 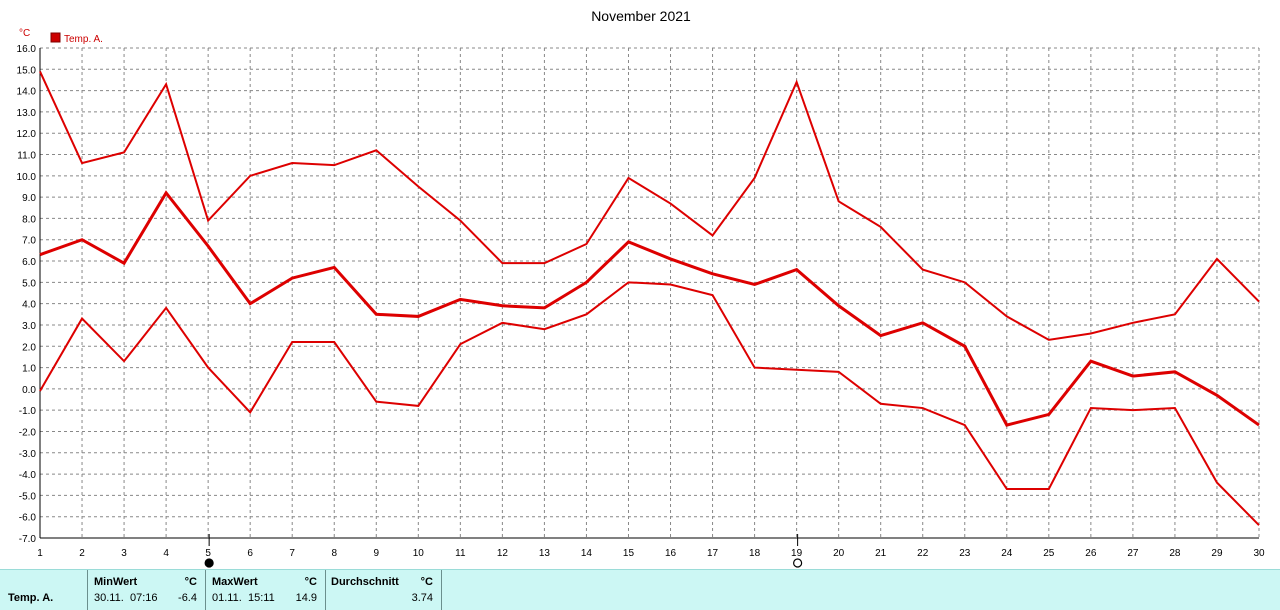 What do you see at coordinates (147, 590) in the screenshot?
I see `min-value-cell: MinWert °C 30.11. 07:16 -6.4` at bounding box center [147, 590].